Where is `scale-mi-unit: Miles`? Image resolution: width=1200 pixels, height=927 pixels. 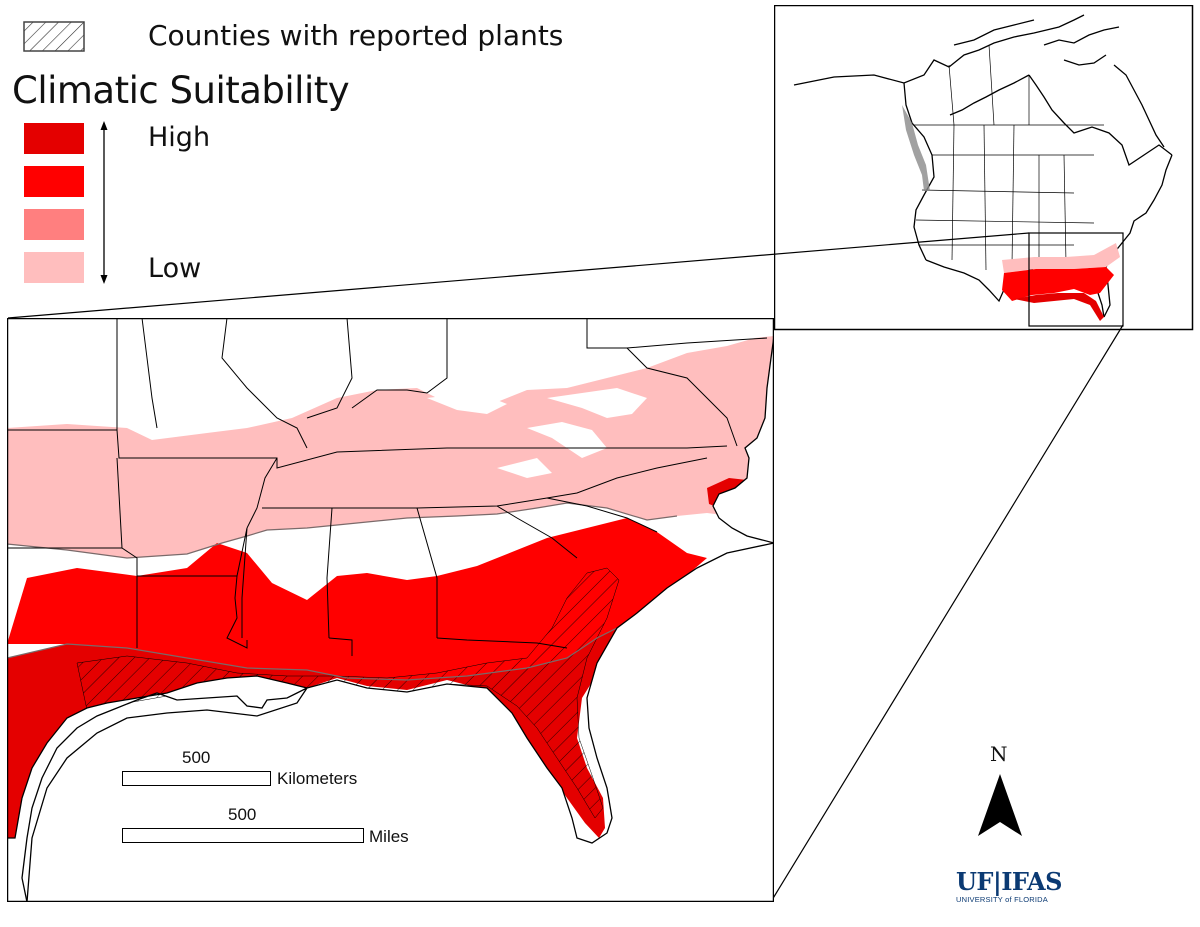
scale-mi-unit: Miles is located at coordinates (389, 836).